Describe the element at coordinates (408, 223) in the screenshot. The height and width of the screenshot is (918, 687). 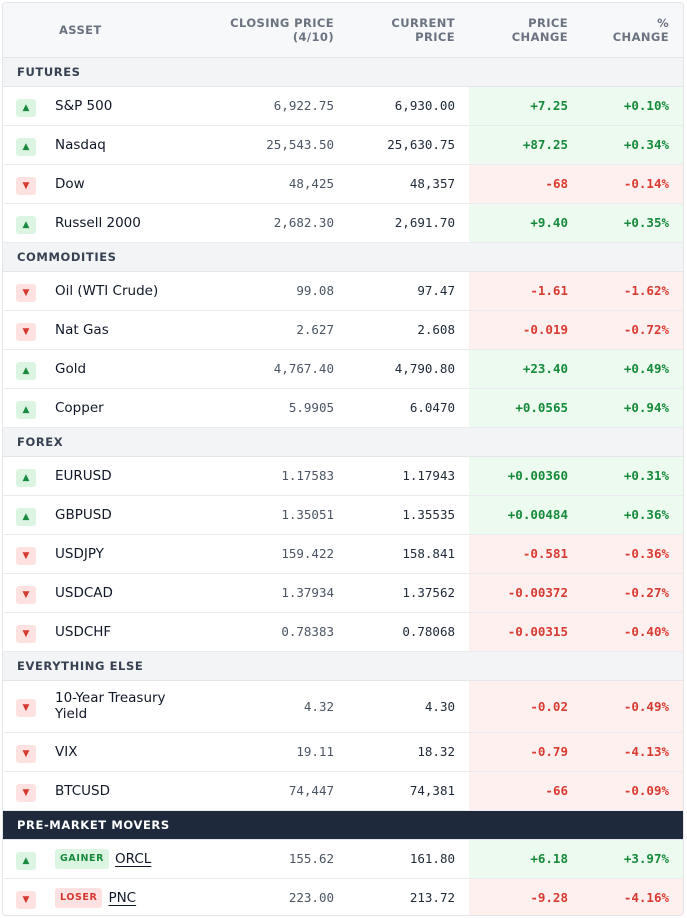
I see `current-price-cell: 2,691.70` at that location.